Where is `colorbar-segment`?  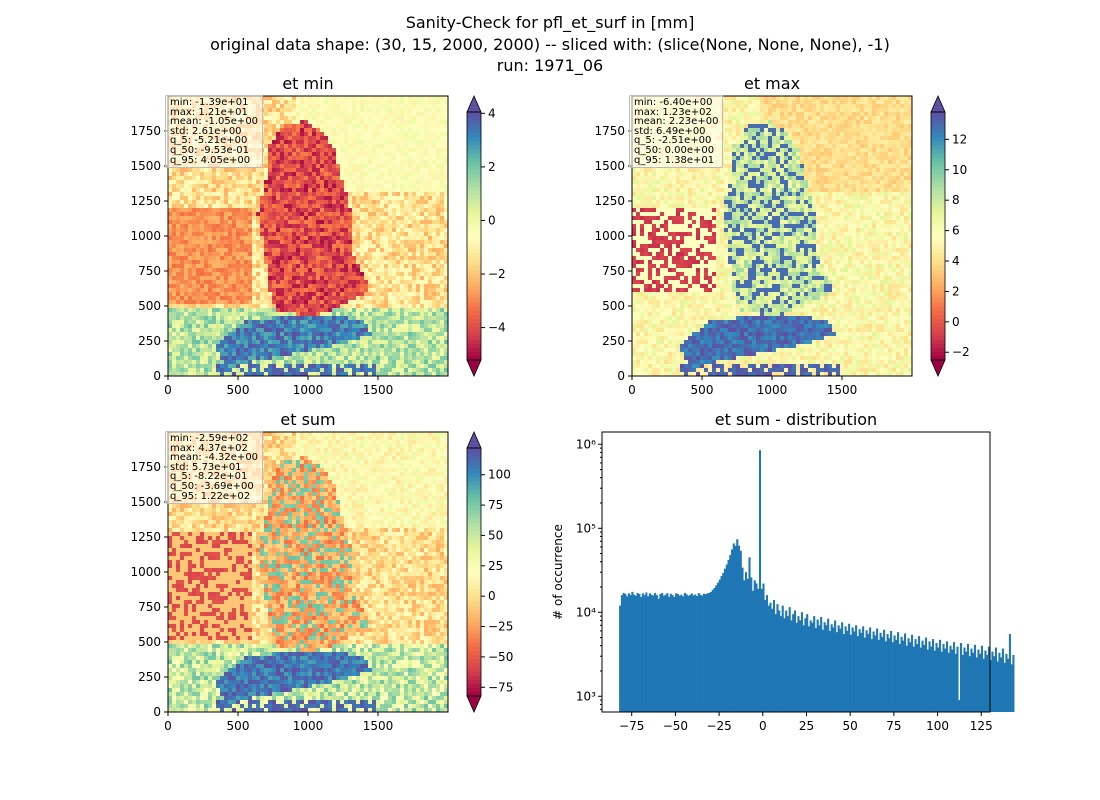
colorbar-segment is located at coordinates (474, 139).